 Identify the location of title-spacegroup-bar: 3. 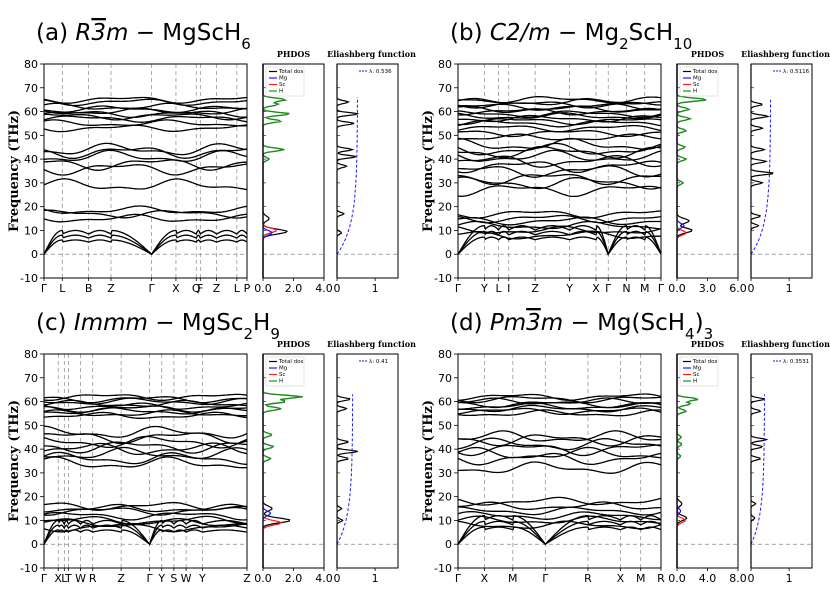
(98, 33).